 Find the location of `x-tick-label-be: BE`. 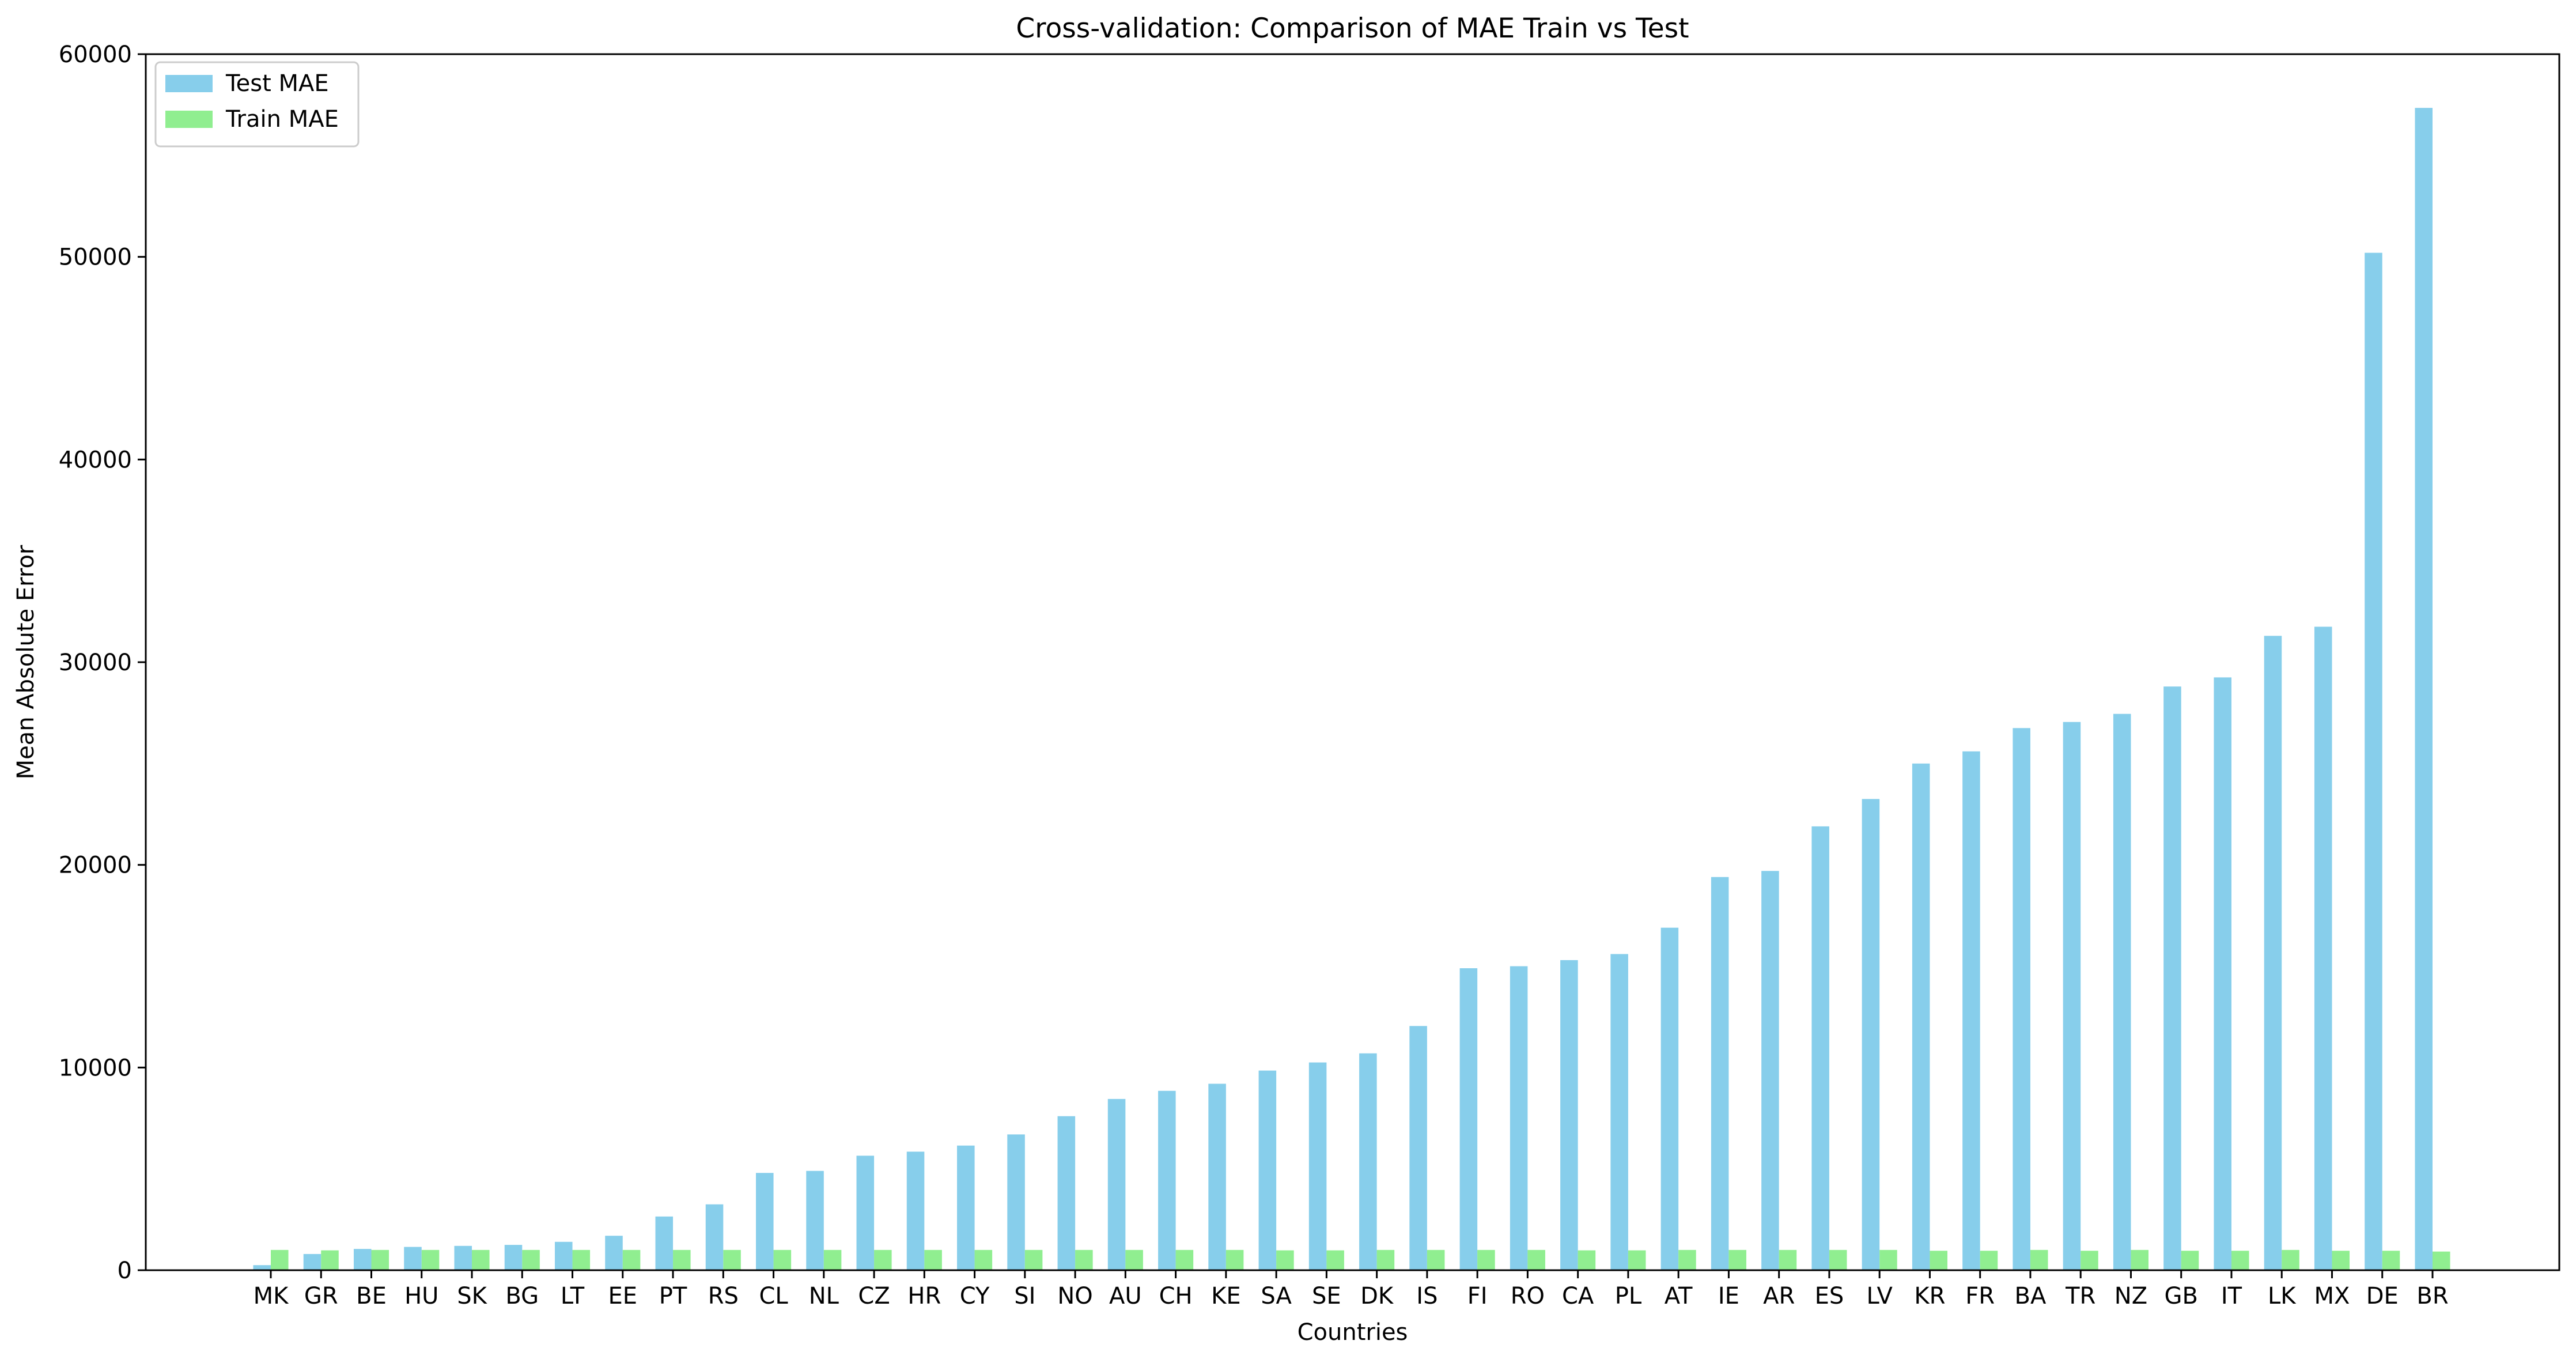

x-tick-label-be: BE is located at coordinates (371, 1296).